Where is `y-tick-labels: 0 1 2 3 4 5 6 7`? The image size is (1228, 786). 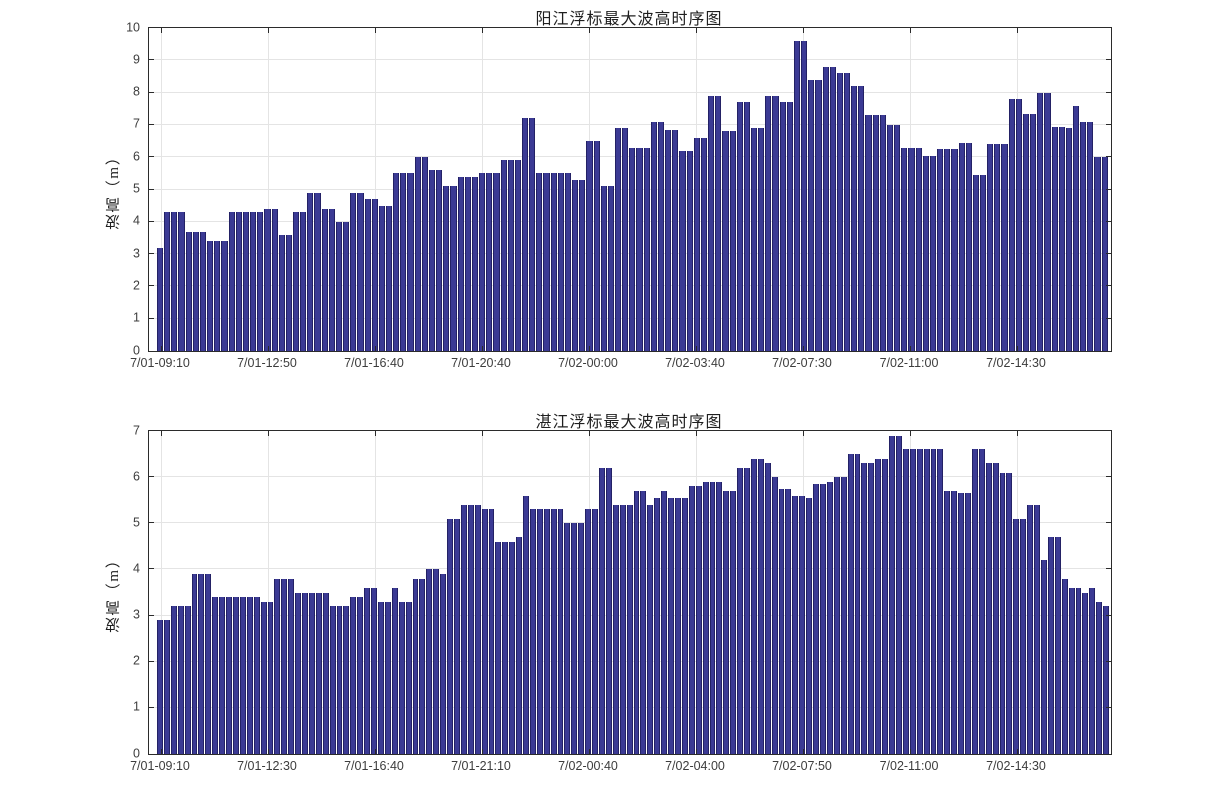
y-tick-labels: 0 1 2 3 4 5 6 7 is located at coordinates (119, 591).